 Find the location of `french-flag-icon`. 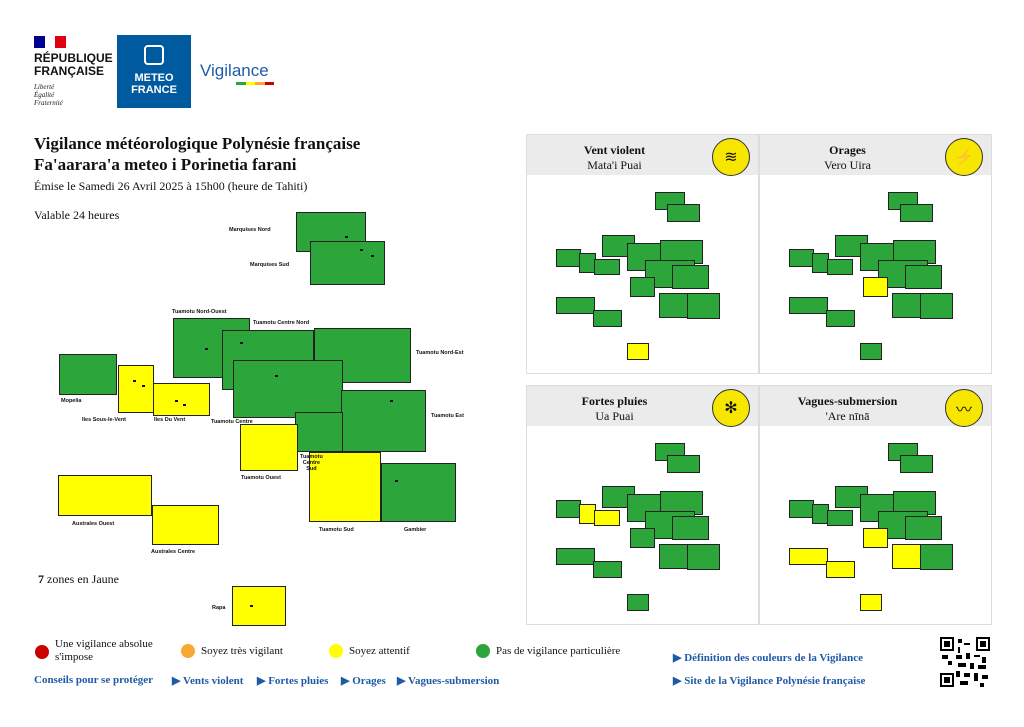

french-flag-icon is located at coordinates (50, 42).